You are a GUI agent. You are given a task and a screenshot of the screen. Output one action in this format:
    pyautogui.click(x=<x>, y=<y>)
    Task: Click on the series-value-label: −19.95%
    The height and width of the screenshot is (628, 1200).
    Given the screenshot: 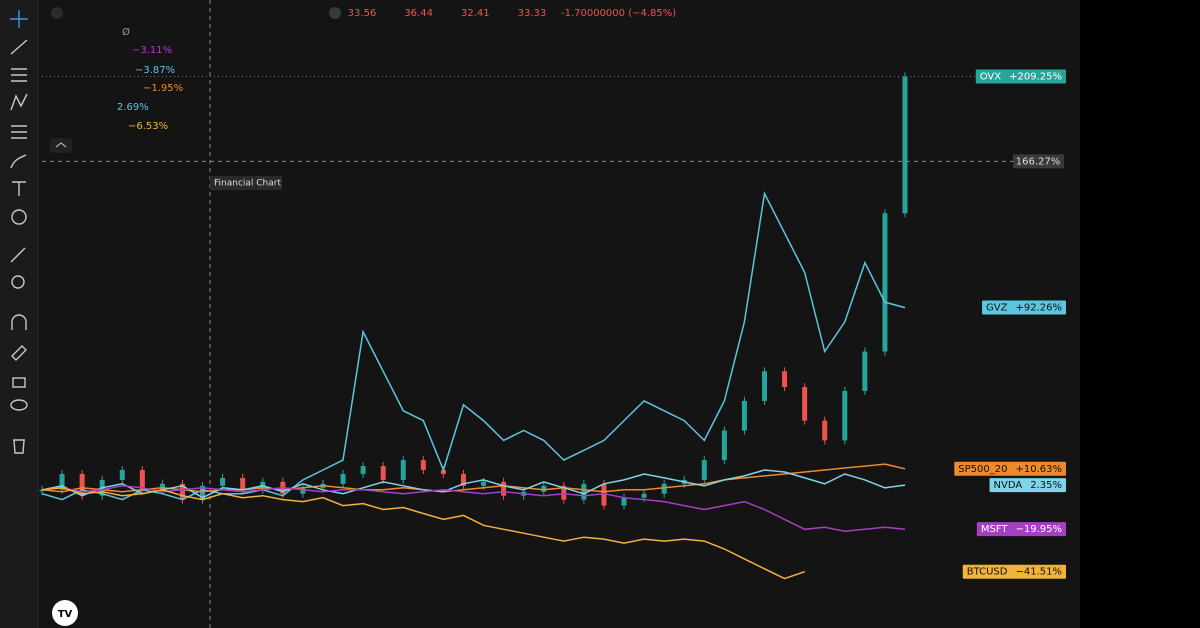 What is the action you would take?
    pyautogui.click(x=1038, y=529)
    